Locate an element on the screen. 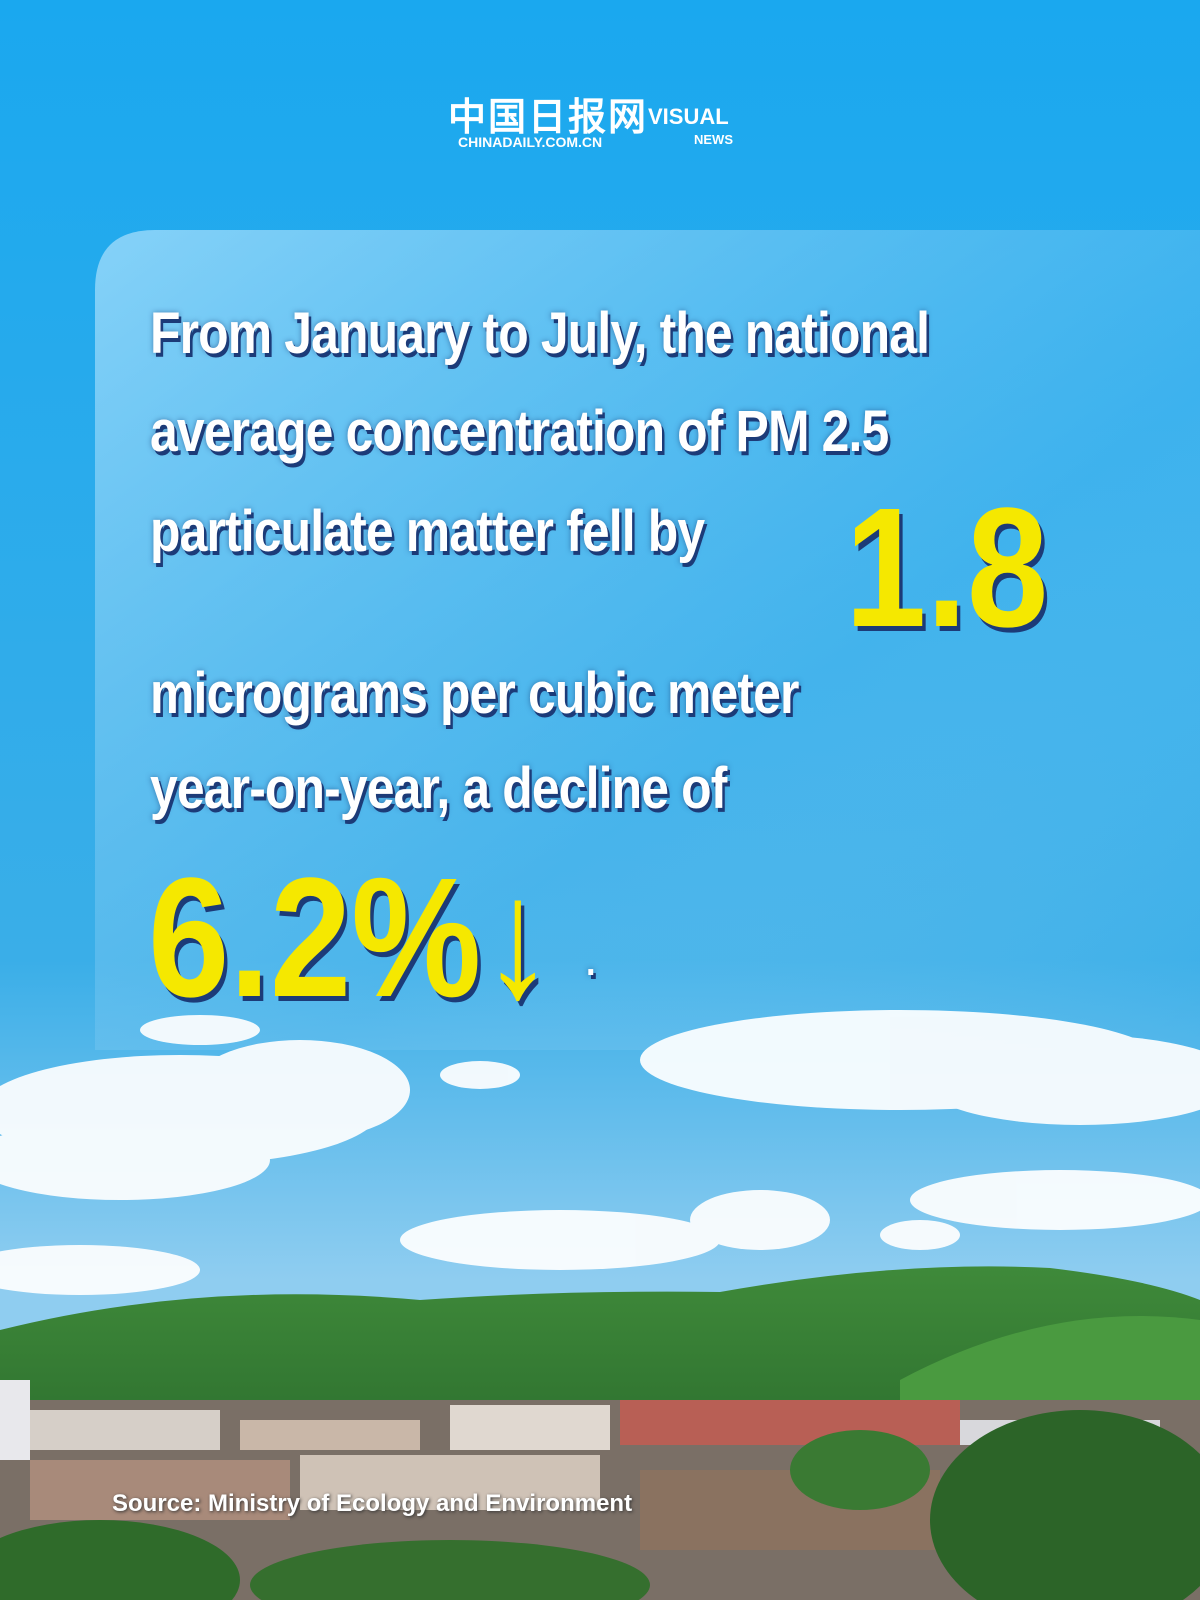 This screenshot has width=1200, height=1600. text-line: From January to July, the national is located at coordinates (540, 333).